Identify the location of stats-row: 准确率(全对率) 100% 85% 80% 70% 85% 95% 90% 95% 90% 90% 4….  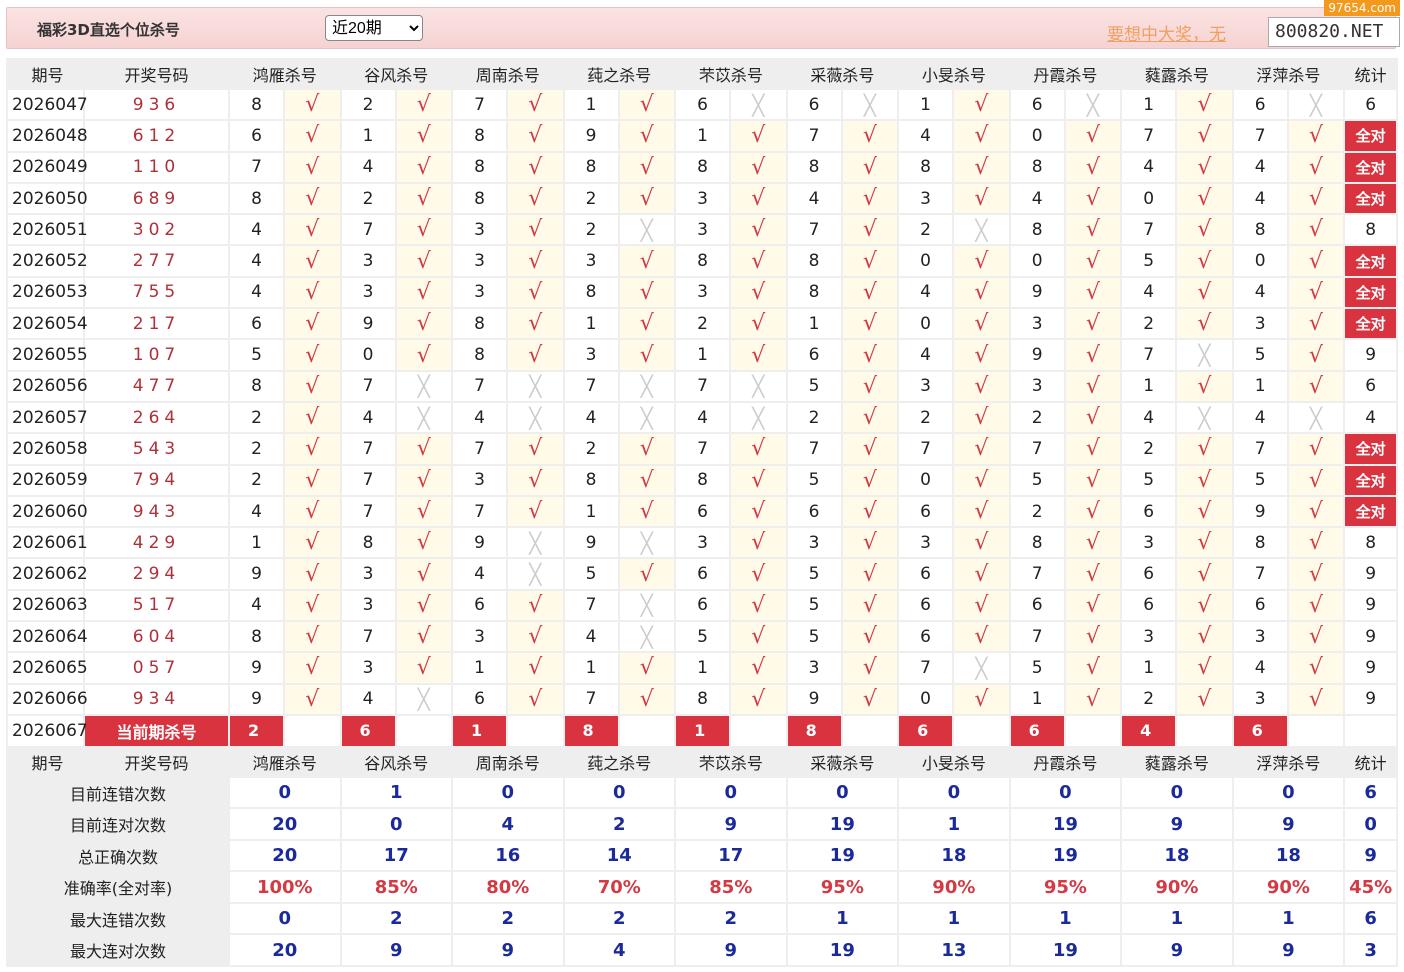
(702, 887).